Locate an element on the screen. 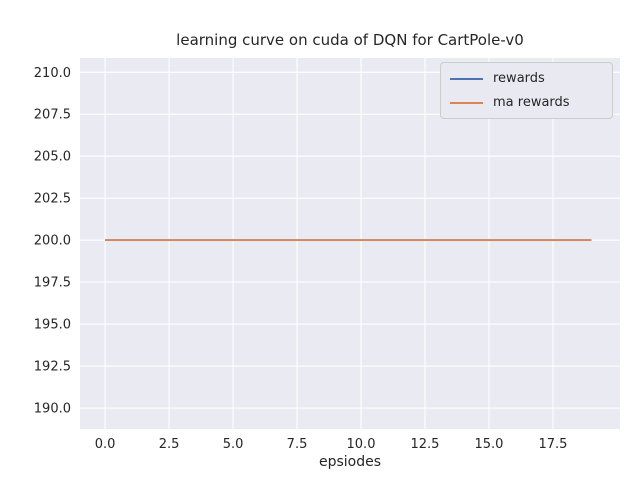 The image size is (640, 480). y-tick-label: 207.5 is located at coordinates (52, 115).